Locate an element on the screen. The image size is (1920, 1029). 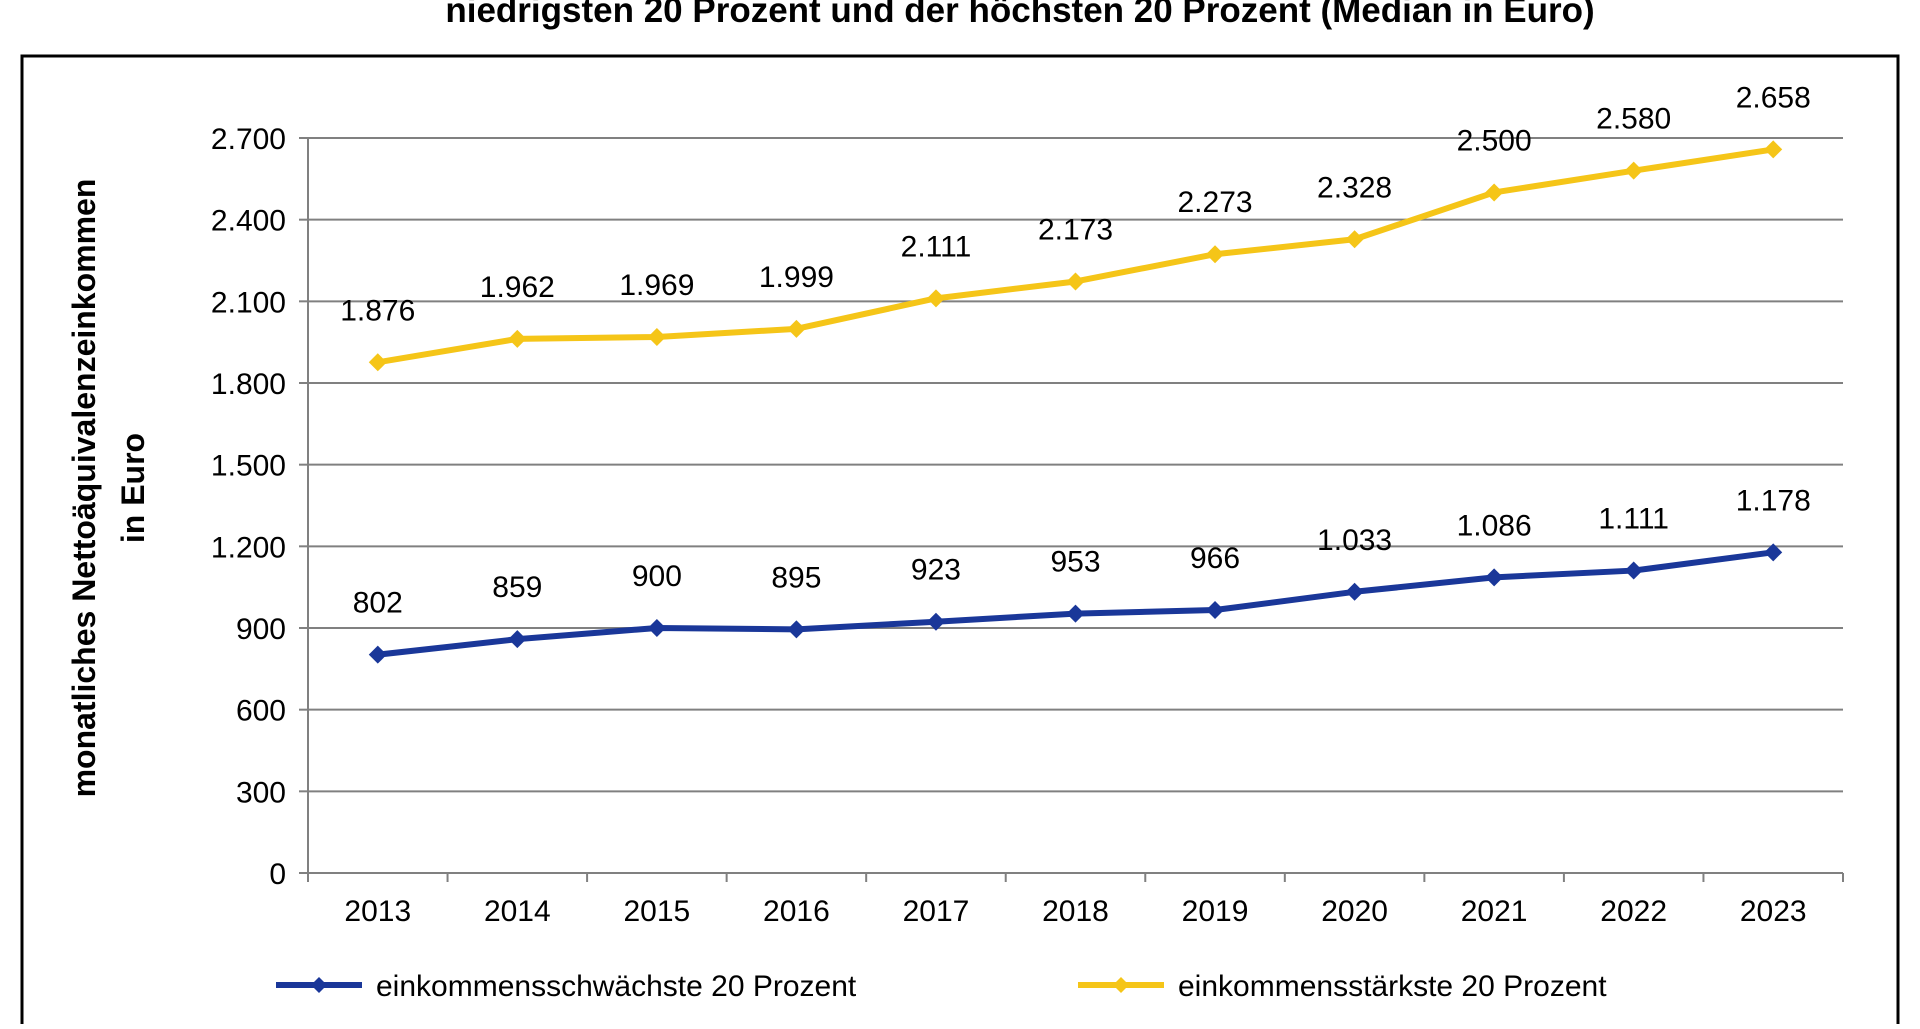
data-label: 1.969 is located at coordinates (656, 285).